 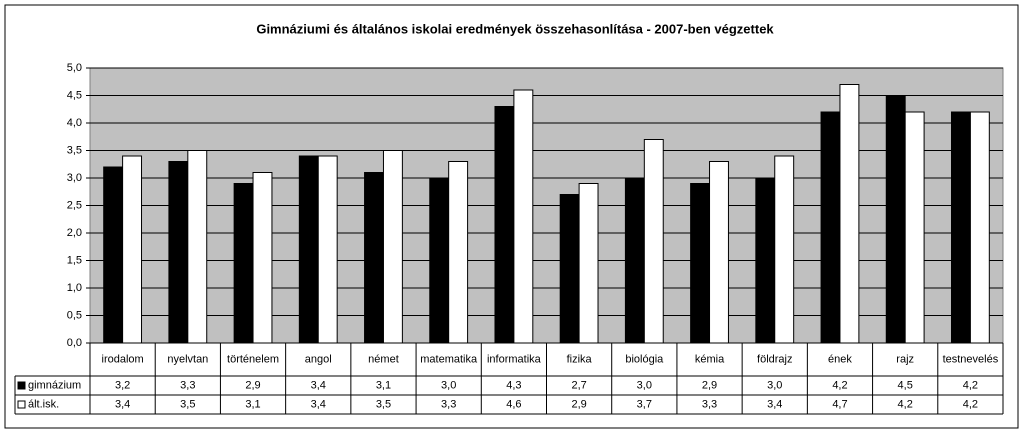 I want to click on x-tick-label: fizika, so click(x=580, y=359).